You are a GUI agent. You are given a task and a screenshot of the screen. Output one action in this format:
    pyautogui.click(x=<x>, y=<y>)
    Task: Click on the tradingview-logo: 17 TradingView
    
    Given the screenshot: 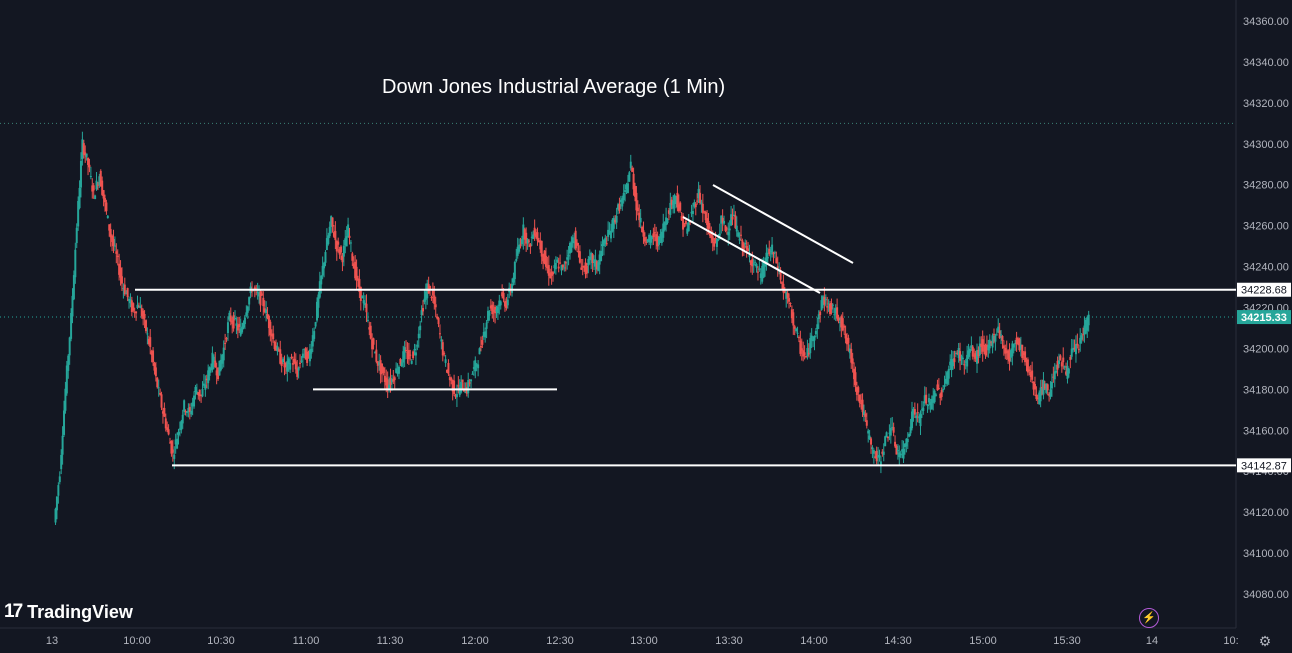 What is the action you would take?
    pyautogui.click(x=68, y=612)
    